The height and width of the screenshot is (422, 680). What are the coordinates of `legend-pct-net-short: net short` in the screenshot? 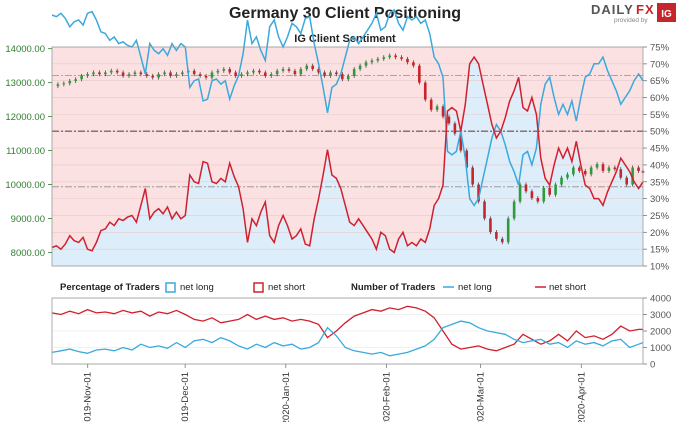 It's located at (286, 287).